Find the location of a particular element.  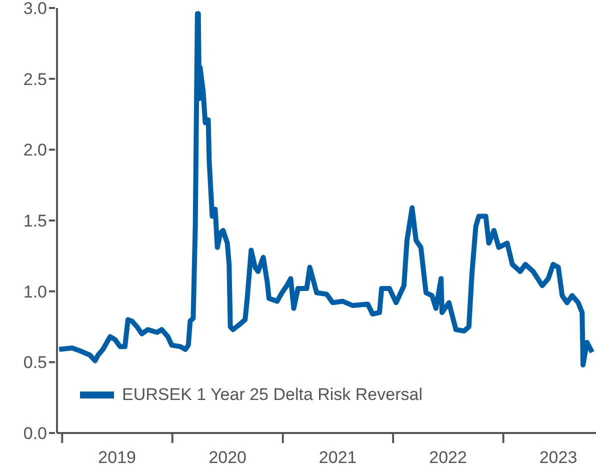

x-tick-label: 2023 is located at coordinates (558, 457).